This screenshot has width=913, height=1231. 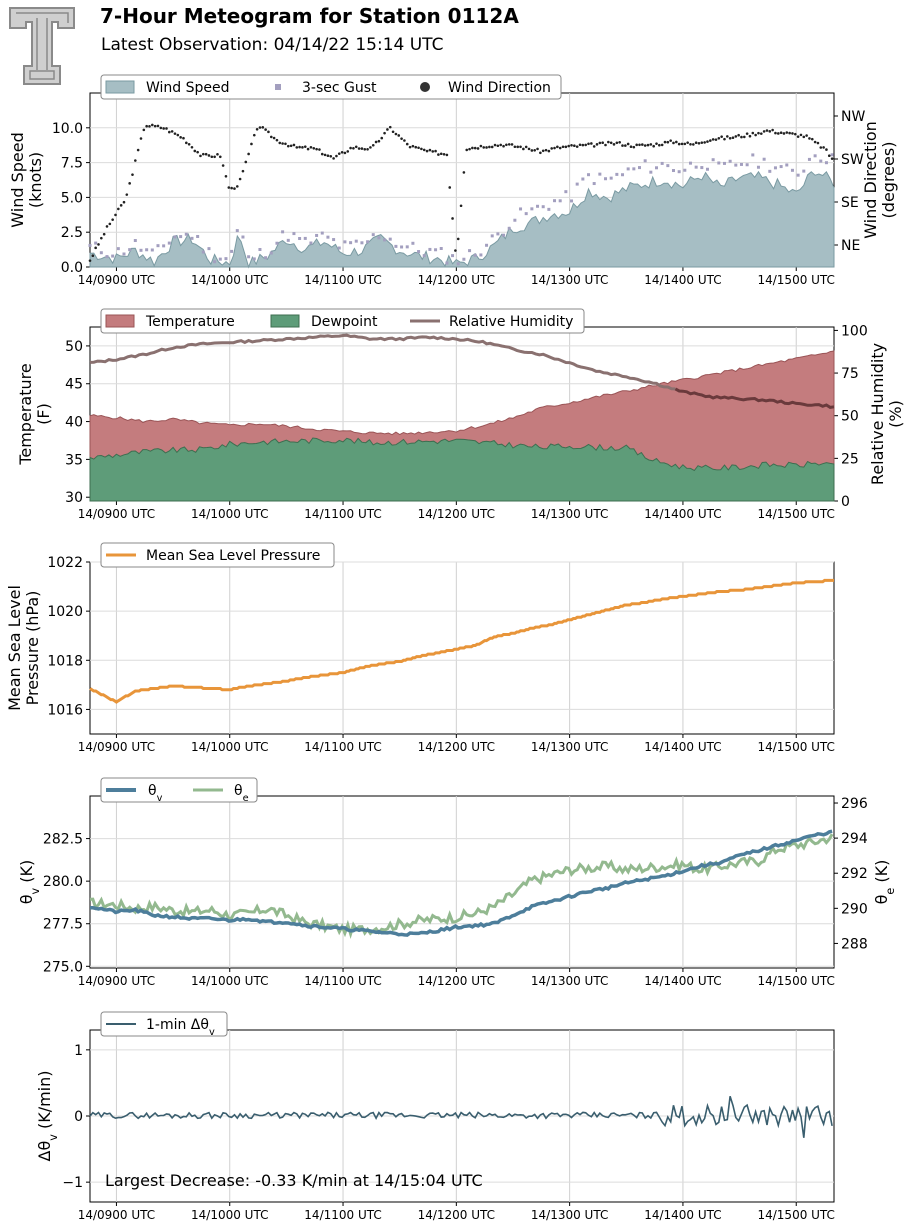 I want to click on pressure-panel-ylabel-line: Mean Sea Level, so click(x=14, y=648).